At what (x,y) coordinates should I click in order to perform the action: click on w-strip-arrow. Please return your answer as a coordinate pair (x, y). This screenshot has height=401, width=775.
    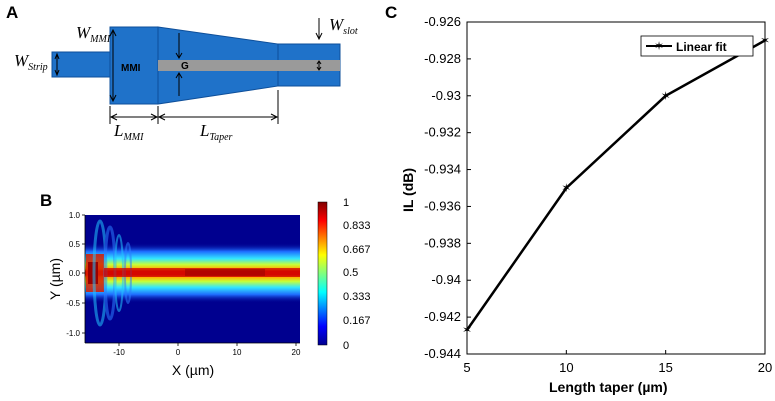
    Looking at the image, I should click on (57, 64).